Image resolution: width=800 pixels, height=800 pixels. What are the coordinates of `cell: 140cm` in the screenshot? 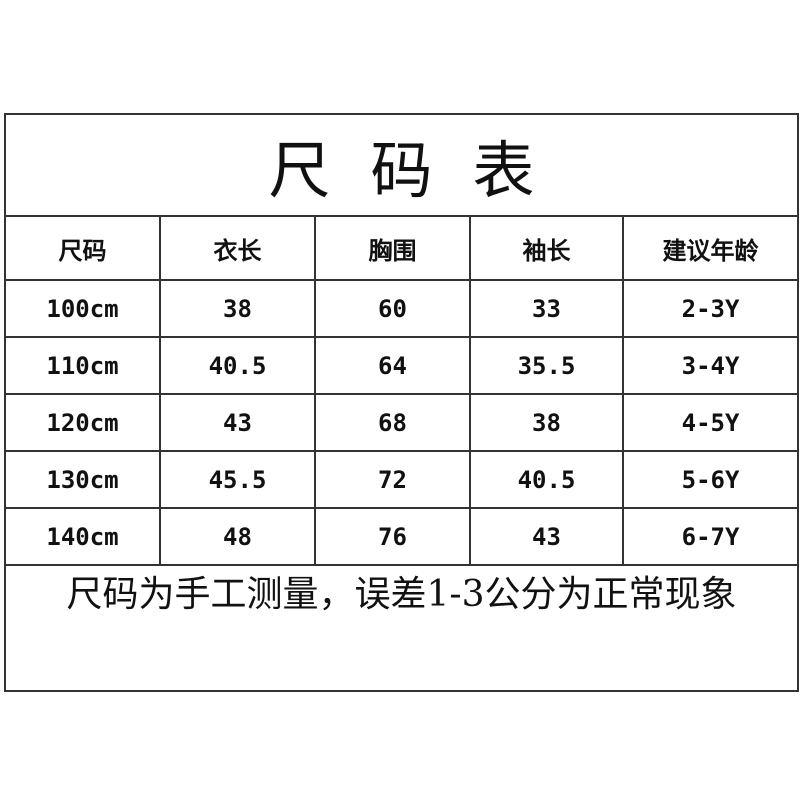 It's located at (82, 536).